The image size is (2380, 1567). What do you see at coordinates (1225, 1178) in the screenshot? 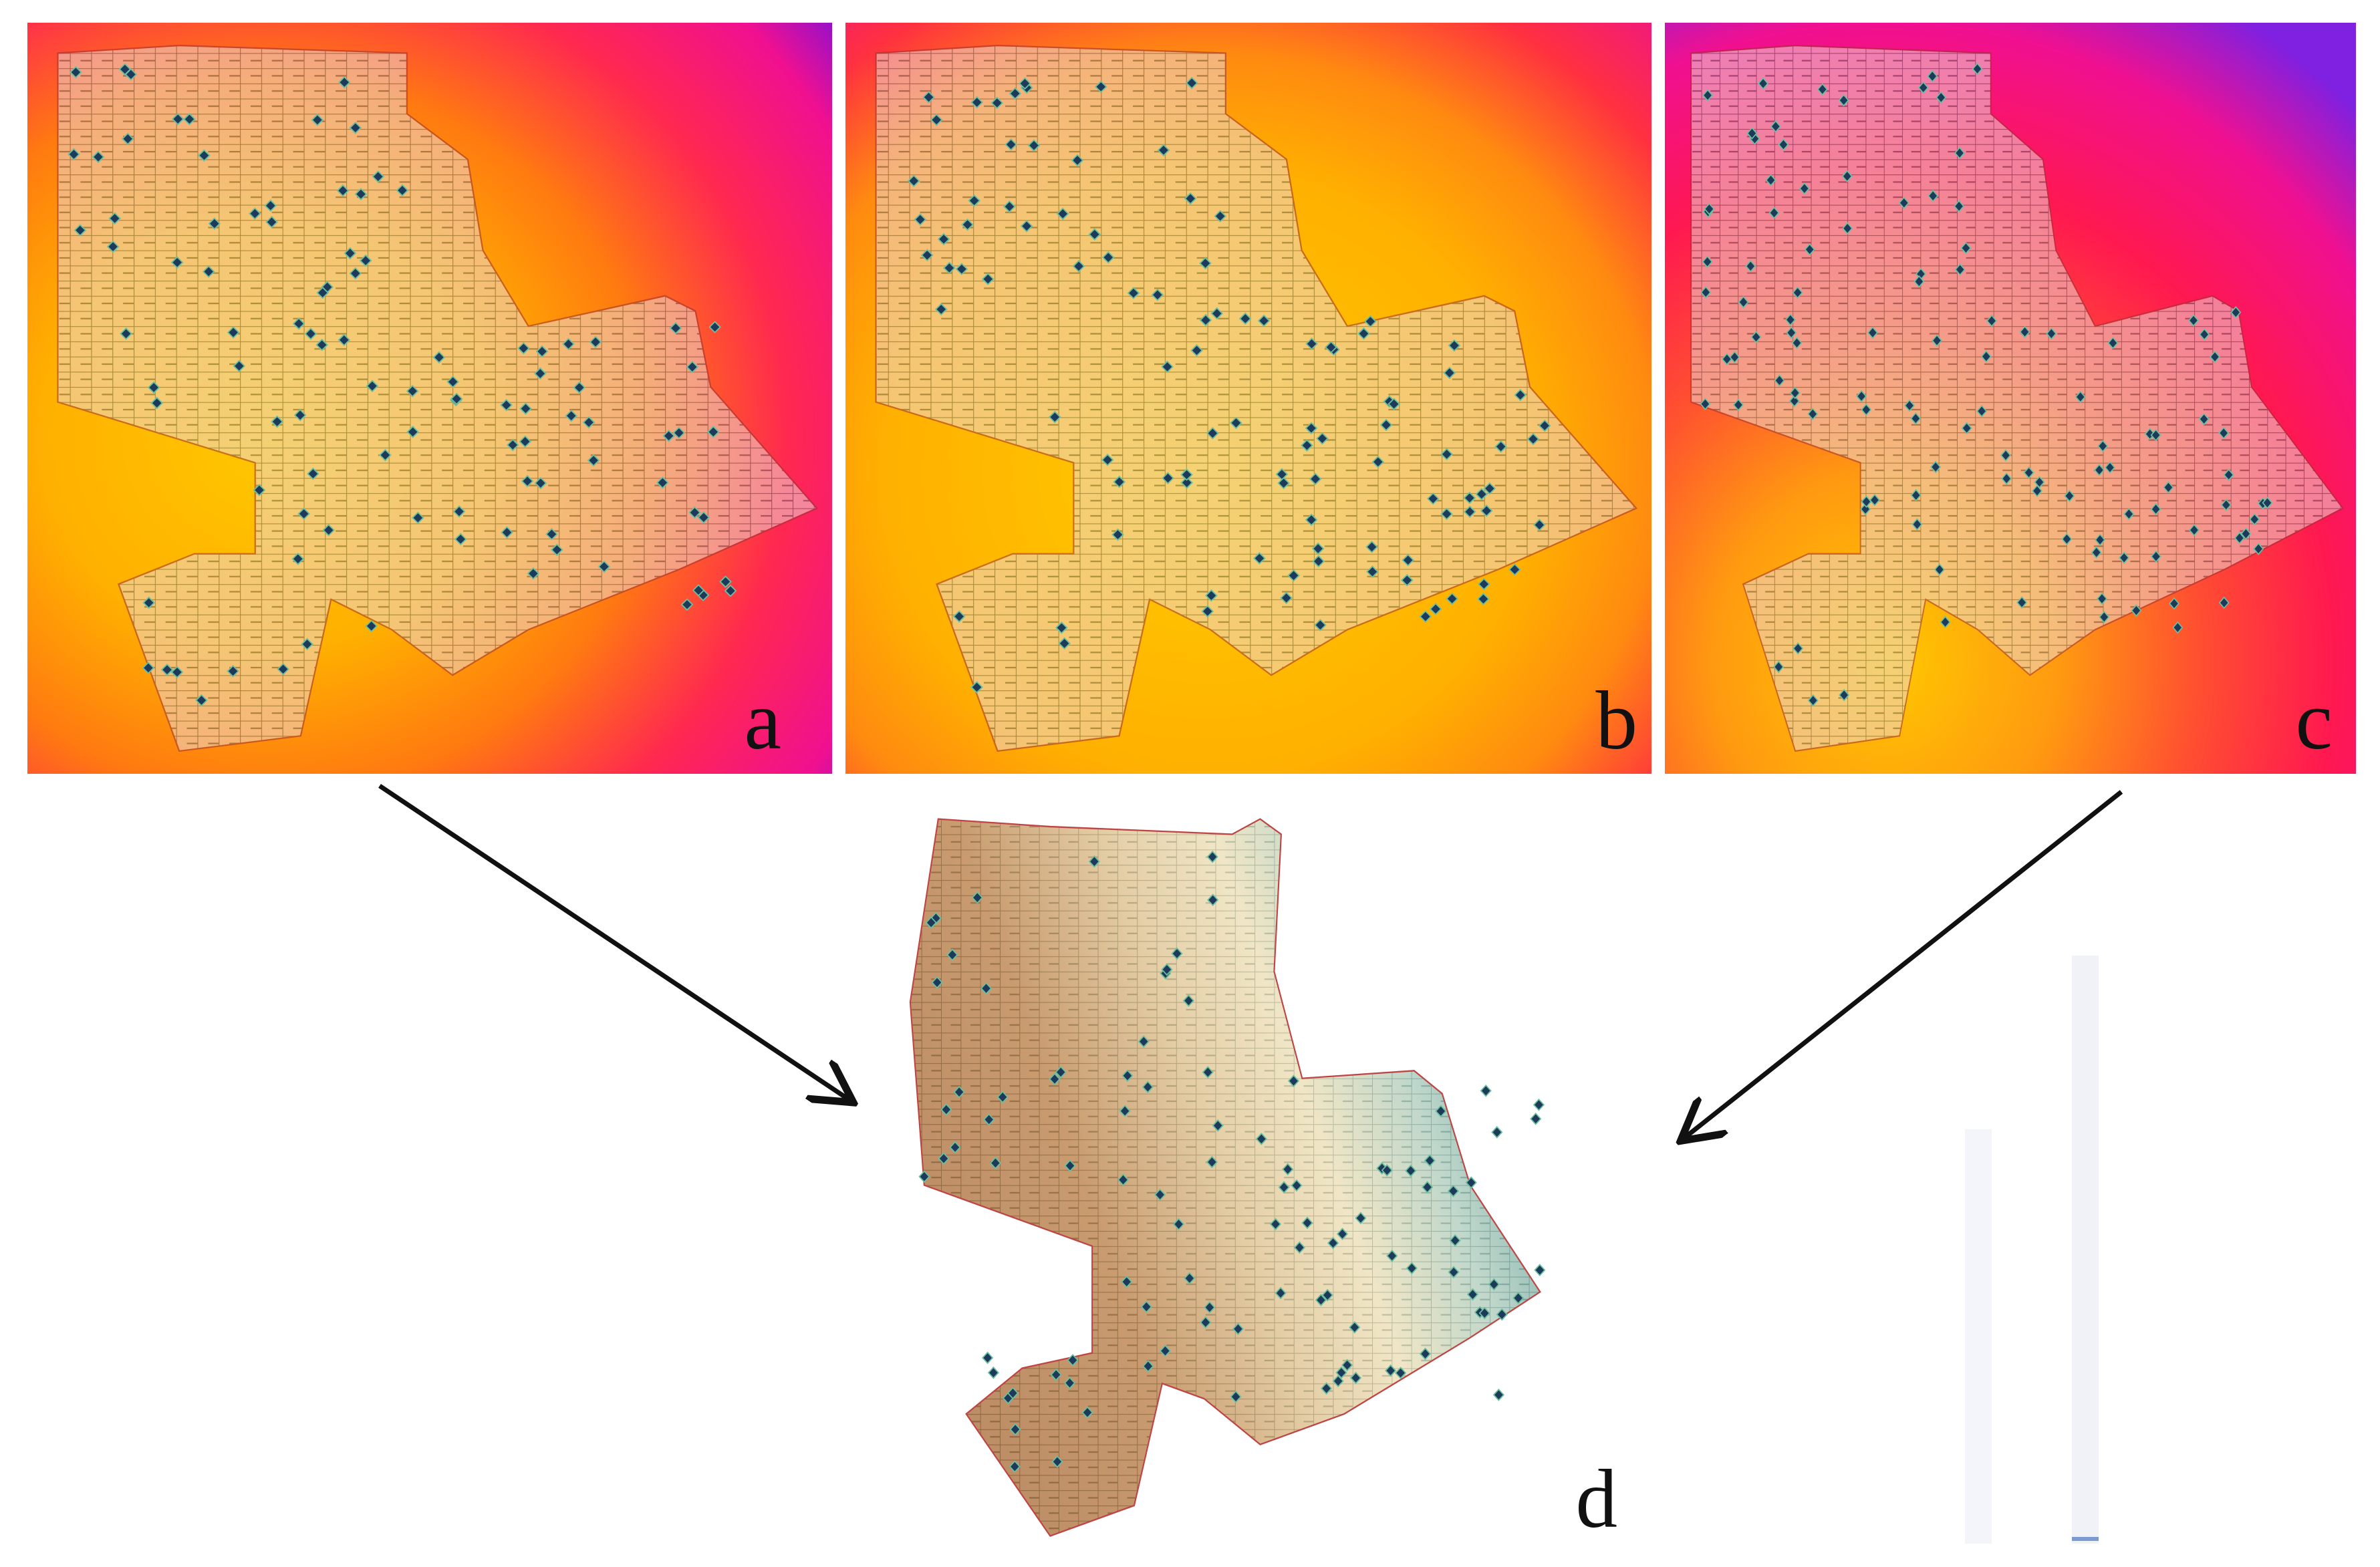
I see `district-parcels` at bounding box center [1225, 1178].